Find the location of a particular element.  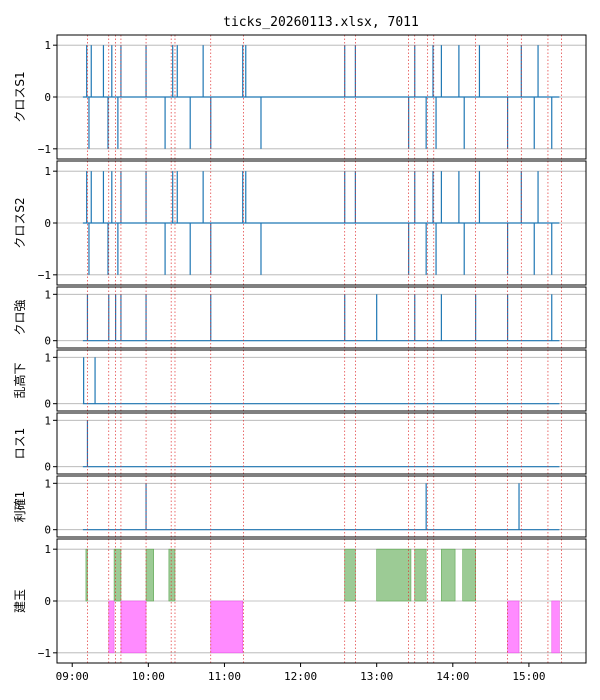

y-axis-label: 建玉 is located at coordinates (20, 601).